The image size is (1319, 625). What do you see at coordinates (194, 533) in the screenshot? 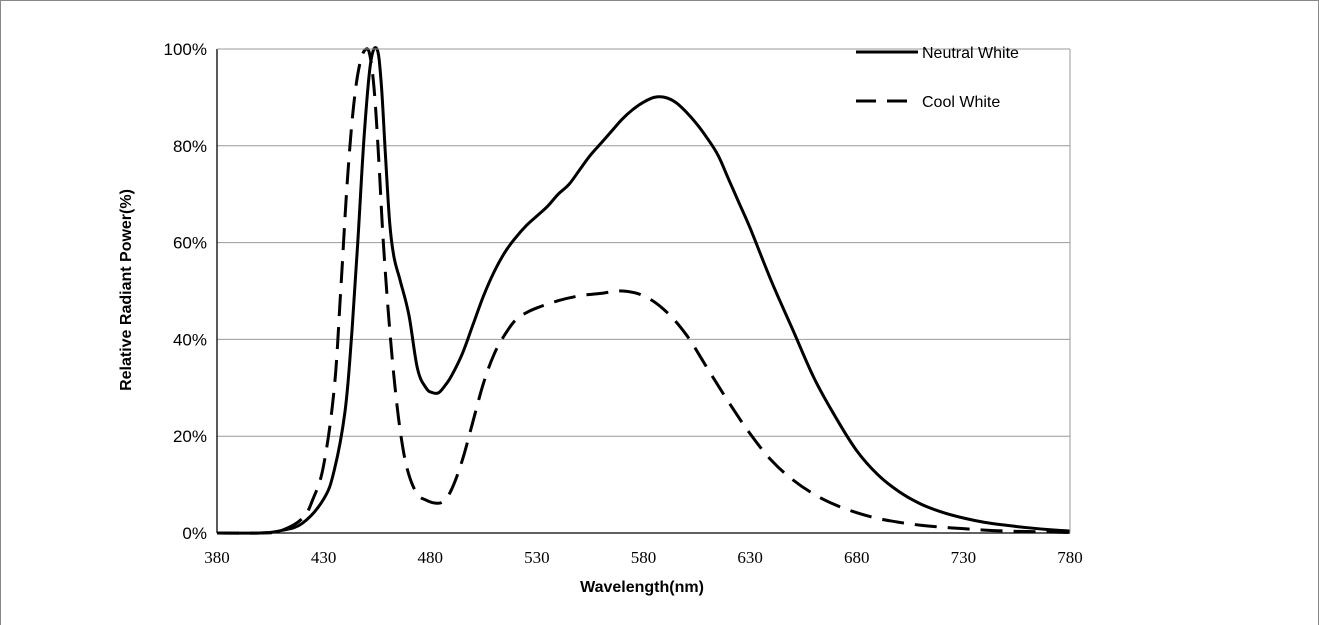
I see `y-tick-label-0: 0%` at bounding box center [194, 533].